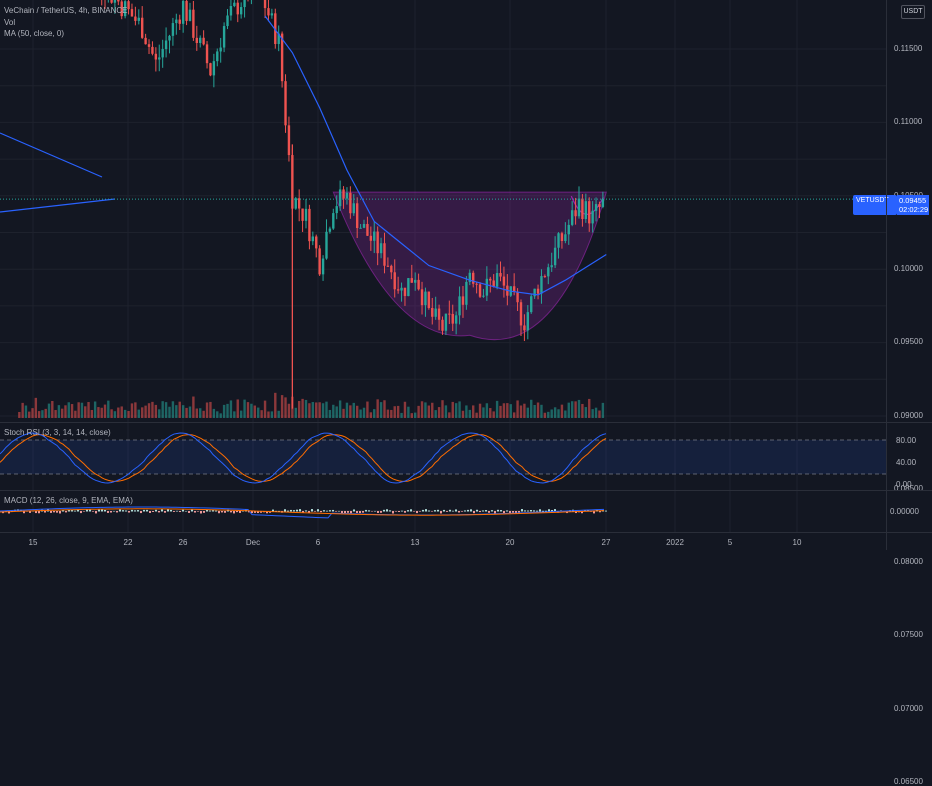 The image size is (932, 786). I want to click on last-price-value: 0.09455, so click(913, 200).